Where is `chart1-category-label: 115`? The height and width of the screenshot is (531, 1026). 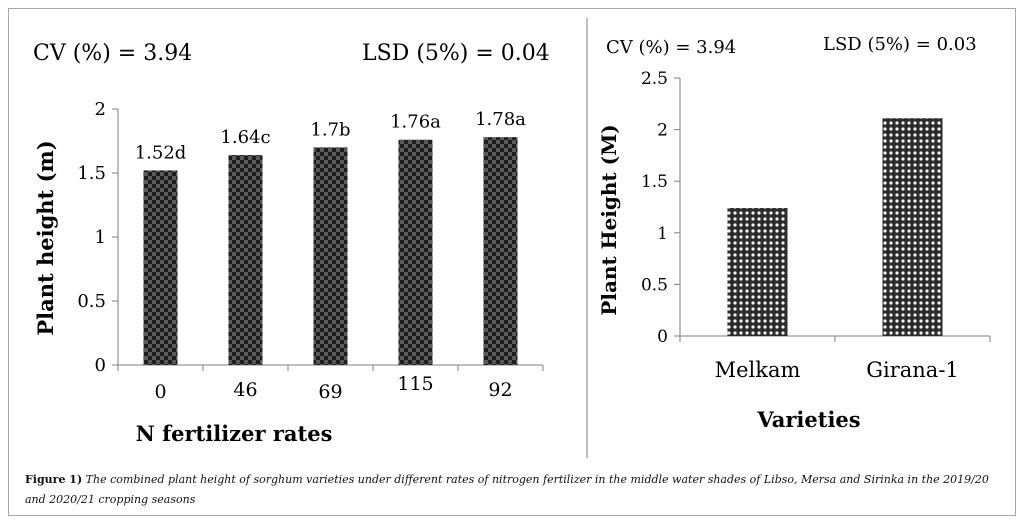
chart1-category-label: 115 is located at coordinates (415, 384).